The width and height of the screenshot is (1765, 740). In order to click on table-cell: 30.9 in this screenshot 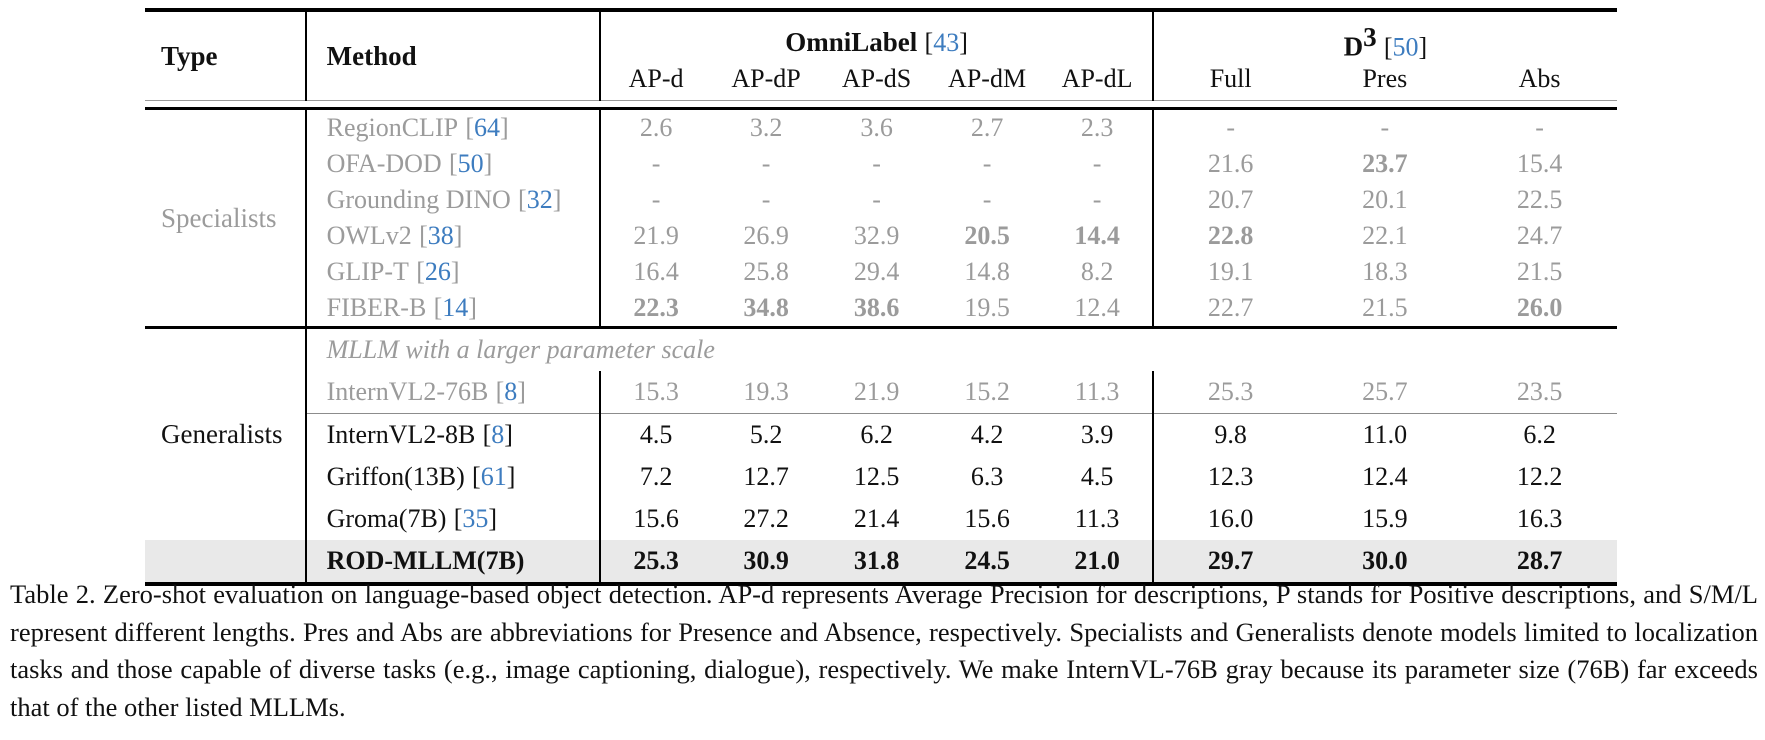, I will do `click(766, 563)`.